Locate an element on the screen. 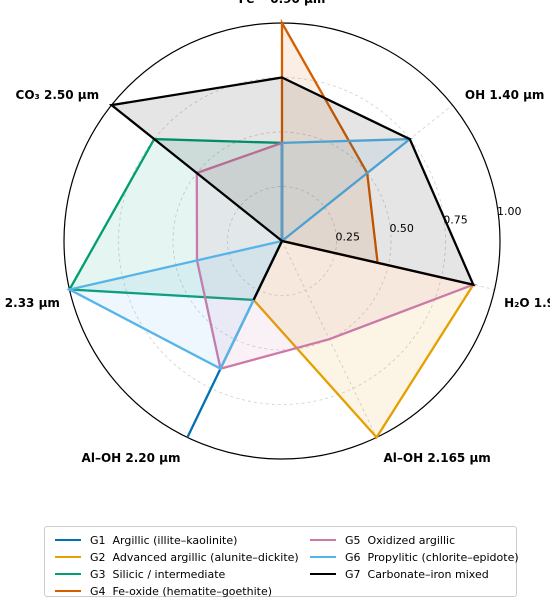 The width and height of the screenshot is (550, 604). legend-item: G4 Fe-oxide (hematite–goethite) is located at coordinates (182, 591).